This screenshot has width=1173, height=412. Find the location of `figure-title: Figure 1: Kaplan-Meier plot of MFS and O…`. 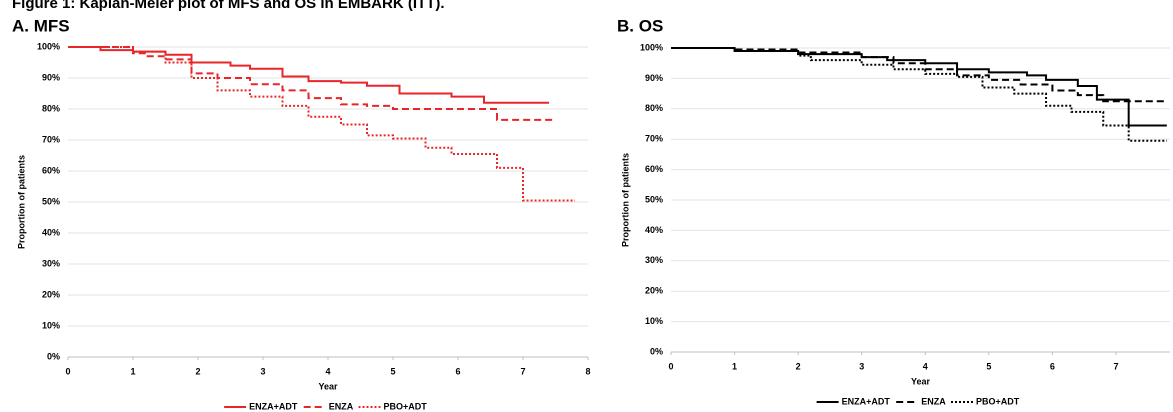

figure-title: Figure 1: Kaplan-Meier plot of MFS and O… is located at coordinates (228, 6).